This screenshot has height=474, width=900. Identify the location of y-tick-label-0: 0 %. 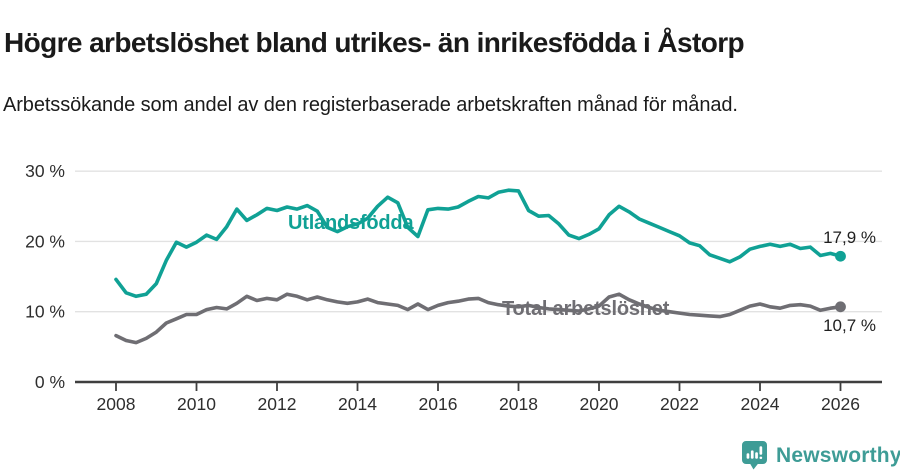
(50, 382).